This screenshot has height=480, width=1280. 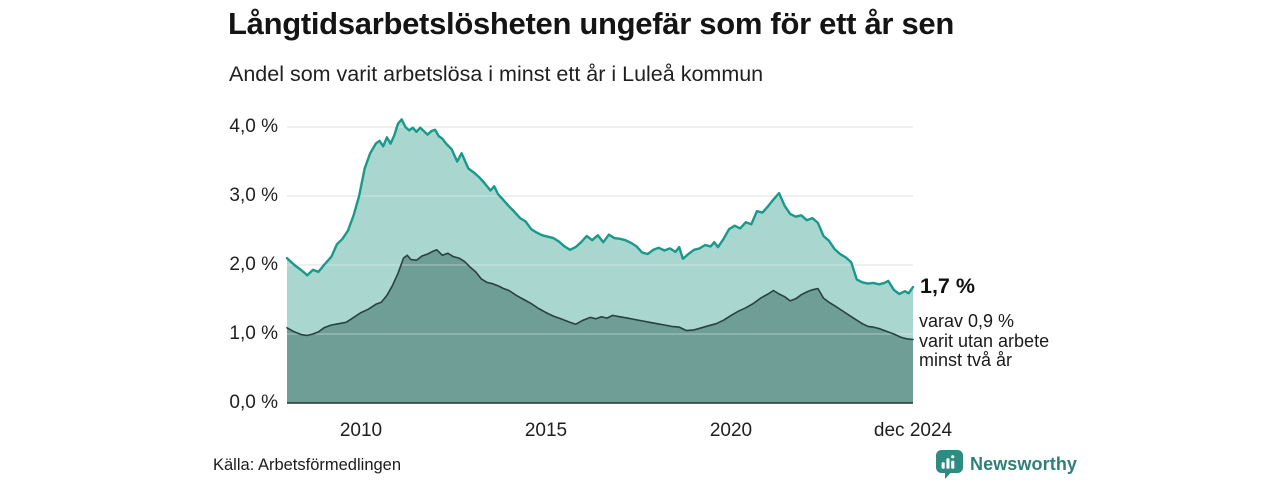 What do you see at coordinates (361, 430) in the screenshot?
I see `x-tick-label: 2010` at bounding box center [361, 430].